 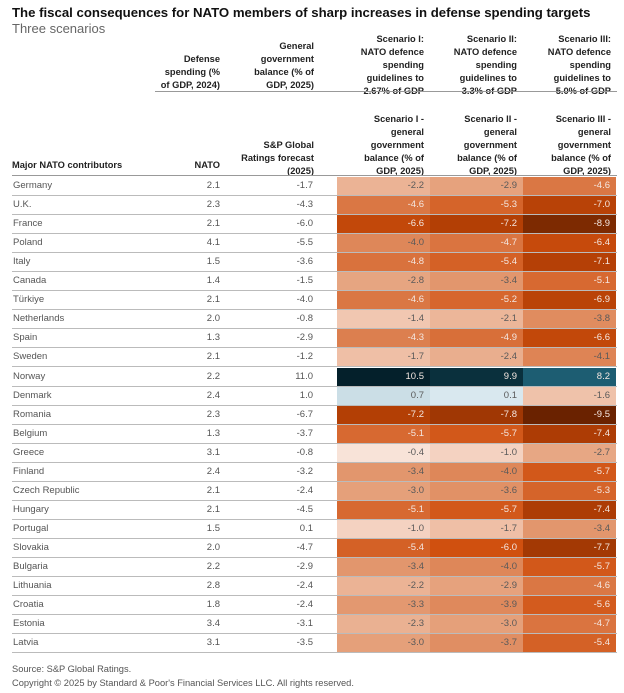 What do you see at coordinates (190, 72) in the screenshot?
I see `group-header-defense: Defense spending (% of GDP, 2024)` at bounding box center [190, 72].